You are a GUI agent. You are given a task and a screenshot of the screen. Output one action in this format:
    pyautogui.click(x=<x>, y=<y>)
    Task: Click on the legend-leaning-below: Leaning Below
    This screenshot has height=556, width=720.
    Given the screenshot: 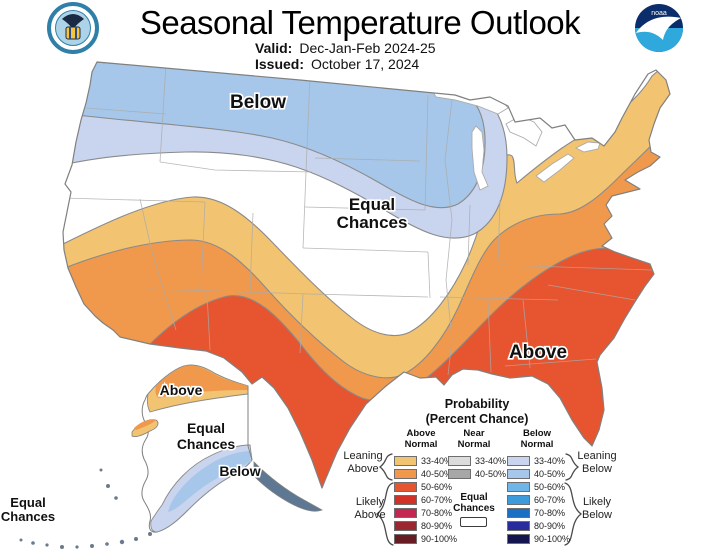 What is the action you would take?
    pyautogui.click(x=597, y=462)
    